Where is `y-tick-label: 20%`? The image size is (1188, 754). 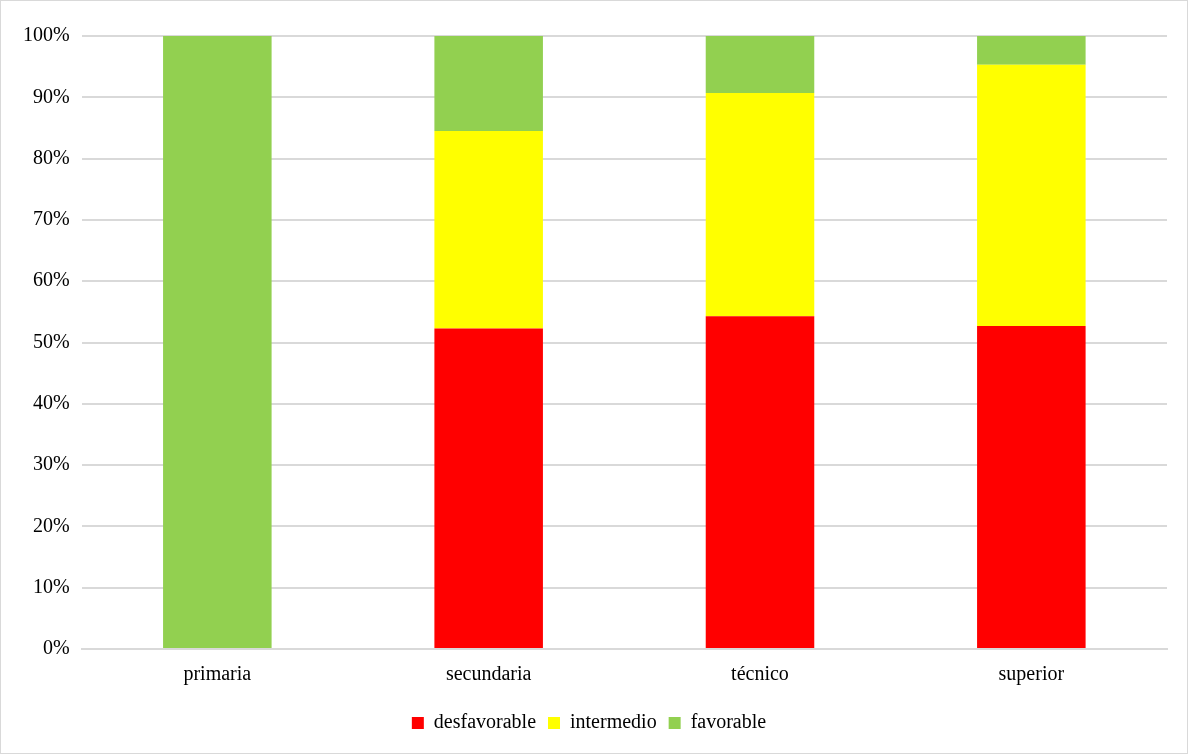
y-tick-label: 20% is located at coordinates (51, 524).